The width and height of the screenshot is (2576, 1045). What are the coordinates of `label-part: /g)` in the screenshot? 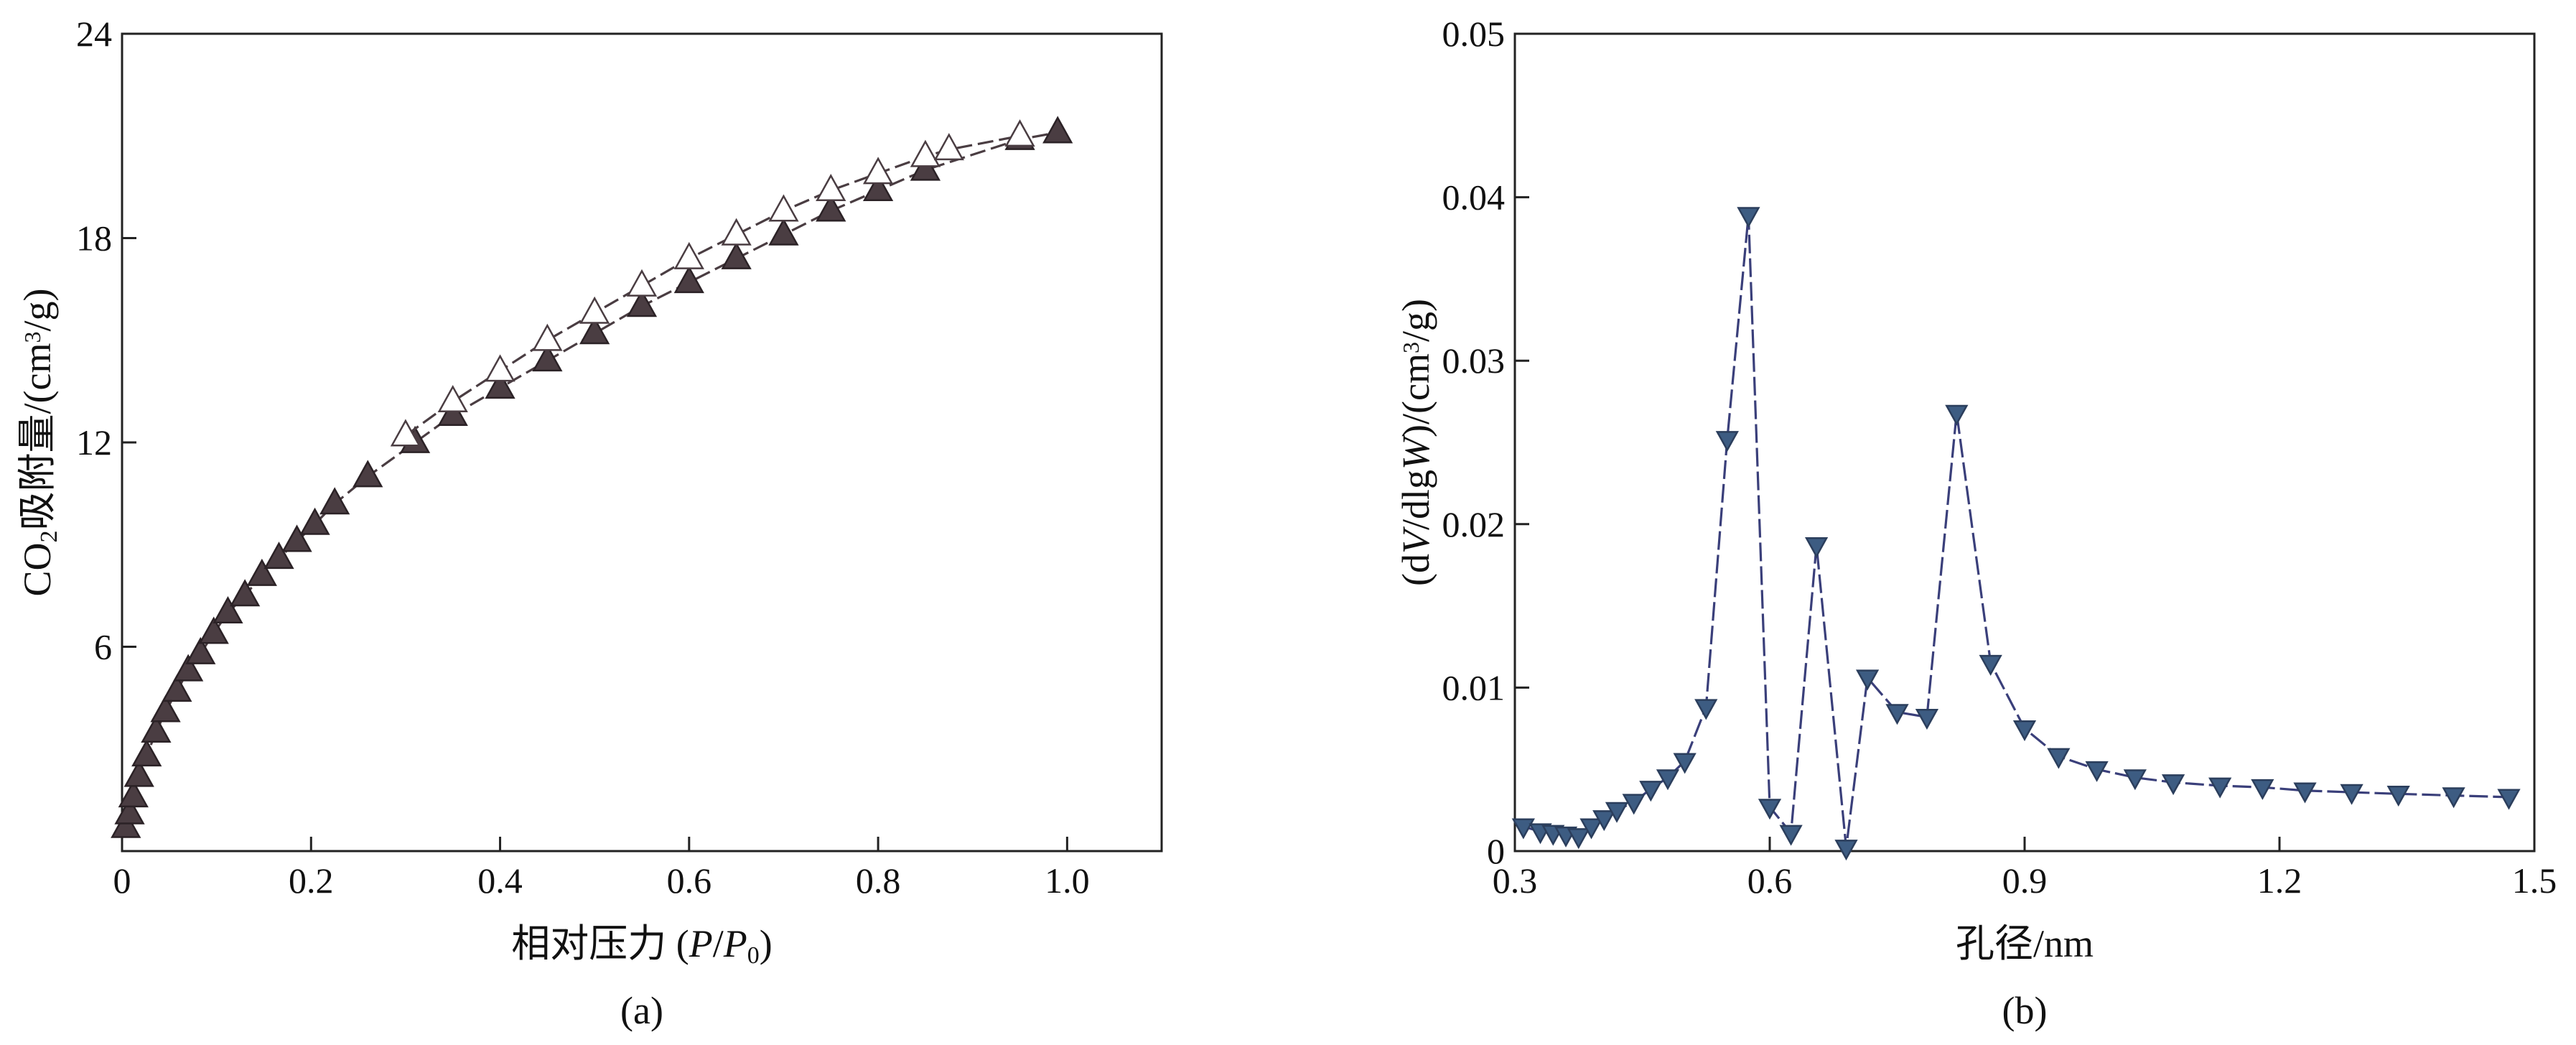 It's located at (37, 310).